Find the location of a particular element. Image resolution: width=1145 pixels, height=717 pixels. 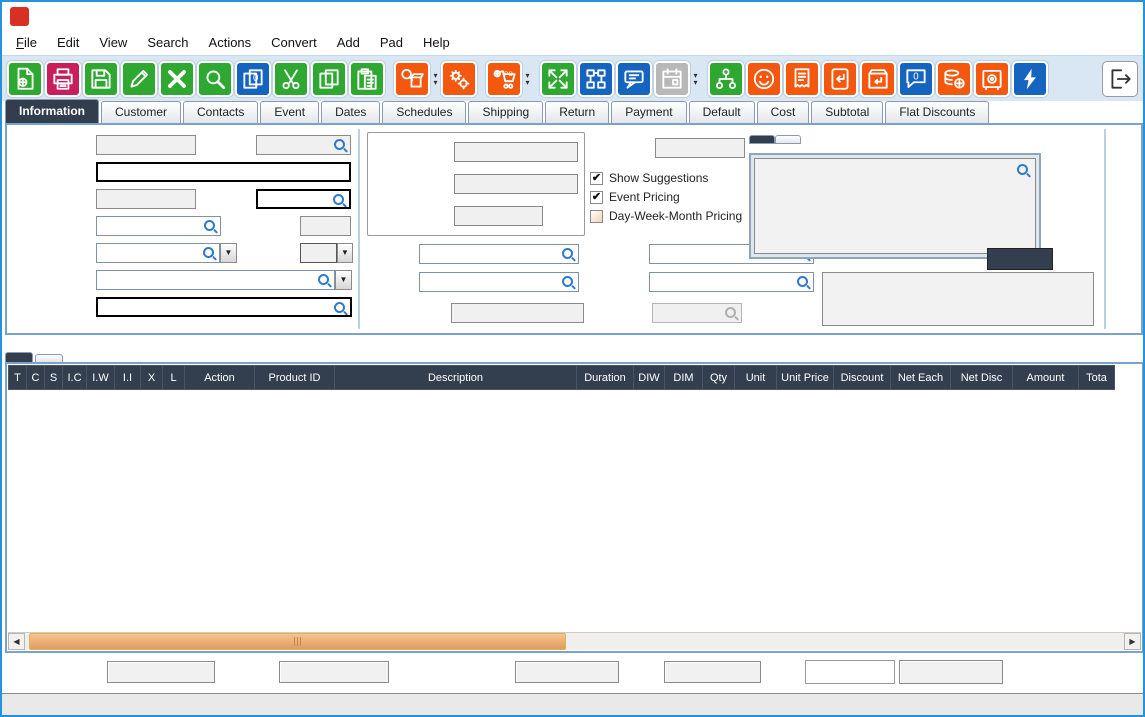

project-mgr-field is located at coordinates (158, 253).